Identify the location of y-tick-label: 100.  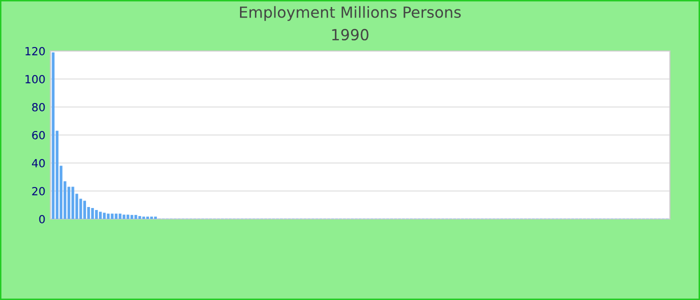
(35, 79).